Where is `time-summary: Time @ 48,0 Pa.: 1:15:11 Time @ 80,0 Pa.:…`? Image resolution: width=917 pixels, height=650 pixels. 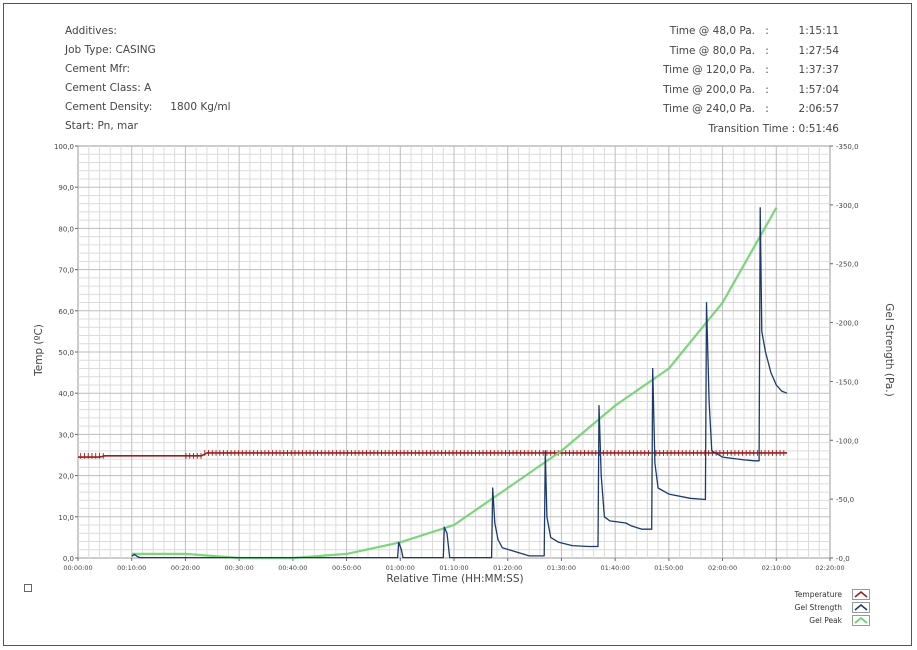
time-summary: Time @ 48,0 Pa.: 1:15:11 Time @ 80,0 Pa.:… is located at coordinates (752, 80).